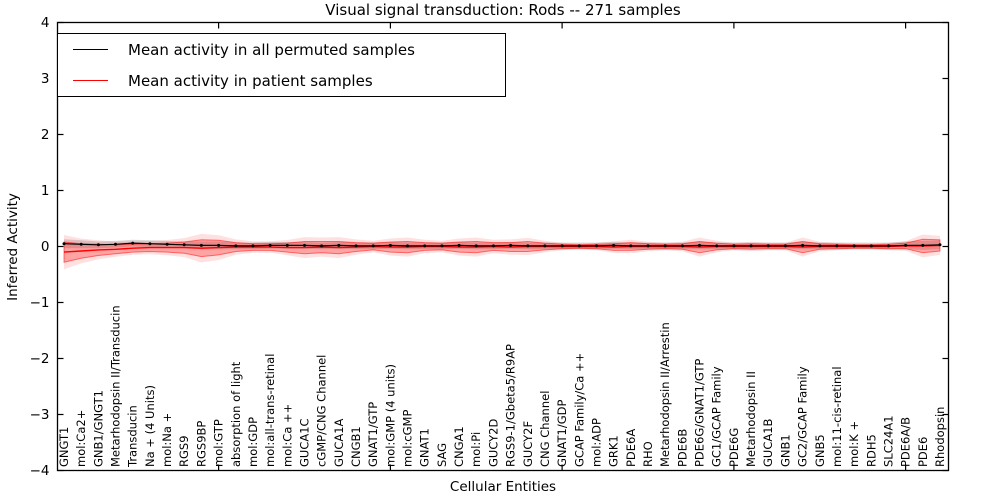  What do you see at coordinates (923, 452) in the screenshot?
I see `category-label: PDE6` at bounding box center [923, 452].